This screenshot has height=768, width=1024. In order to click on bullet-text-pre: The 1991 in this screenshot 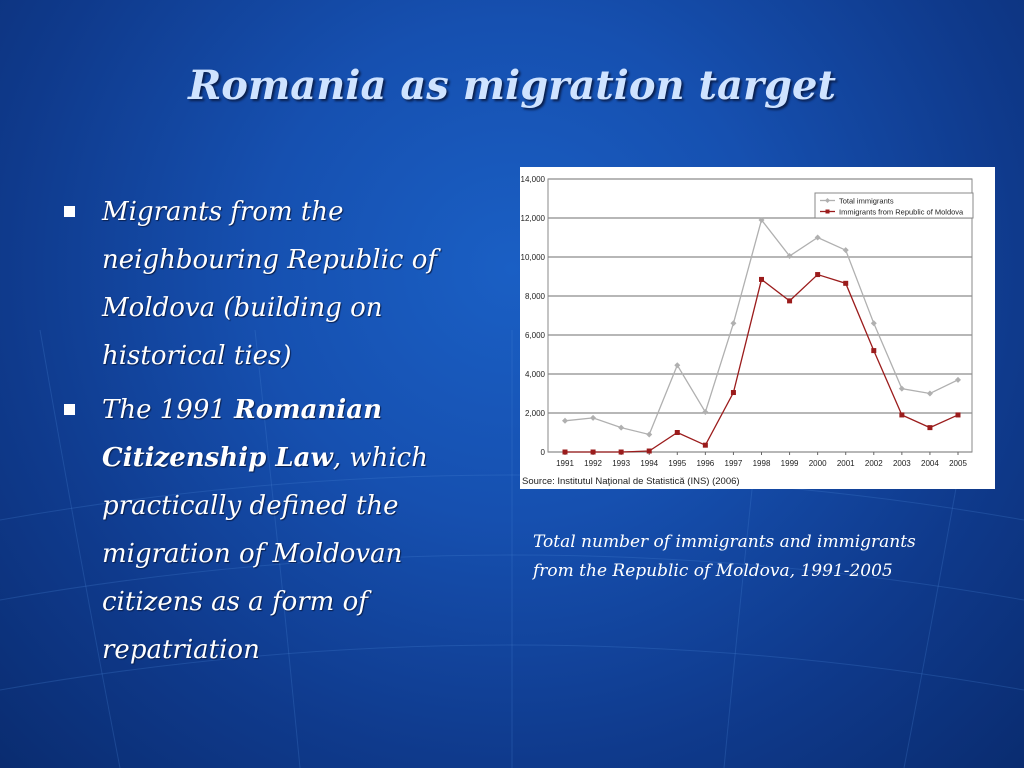, I will do `click(168, 410)`.